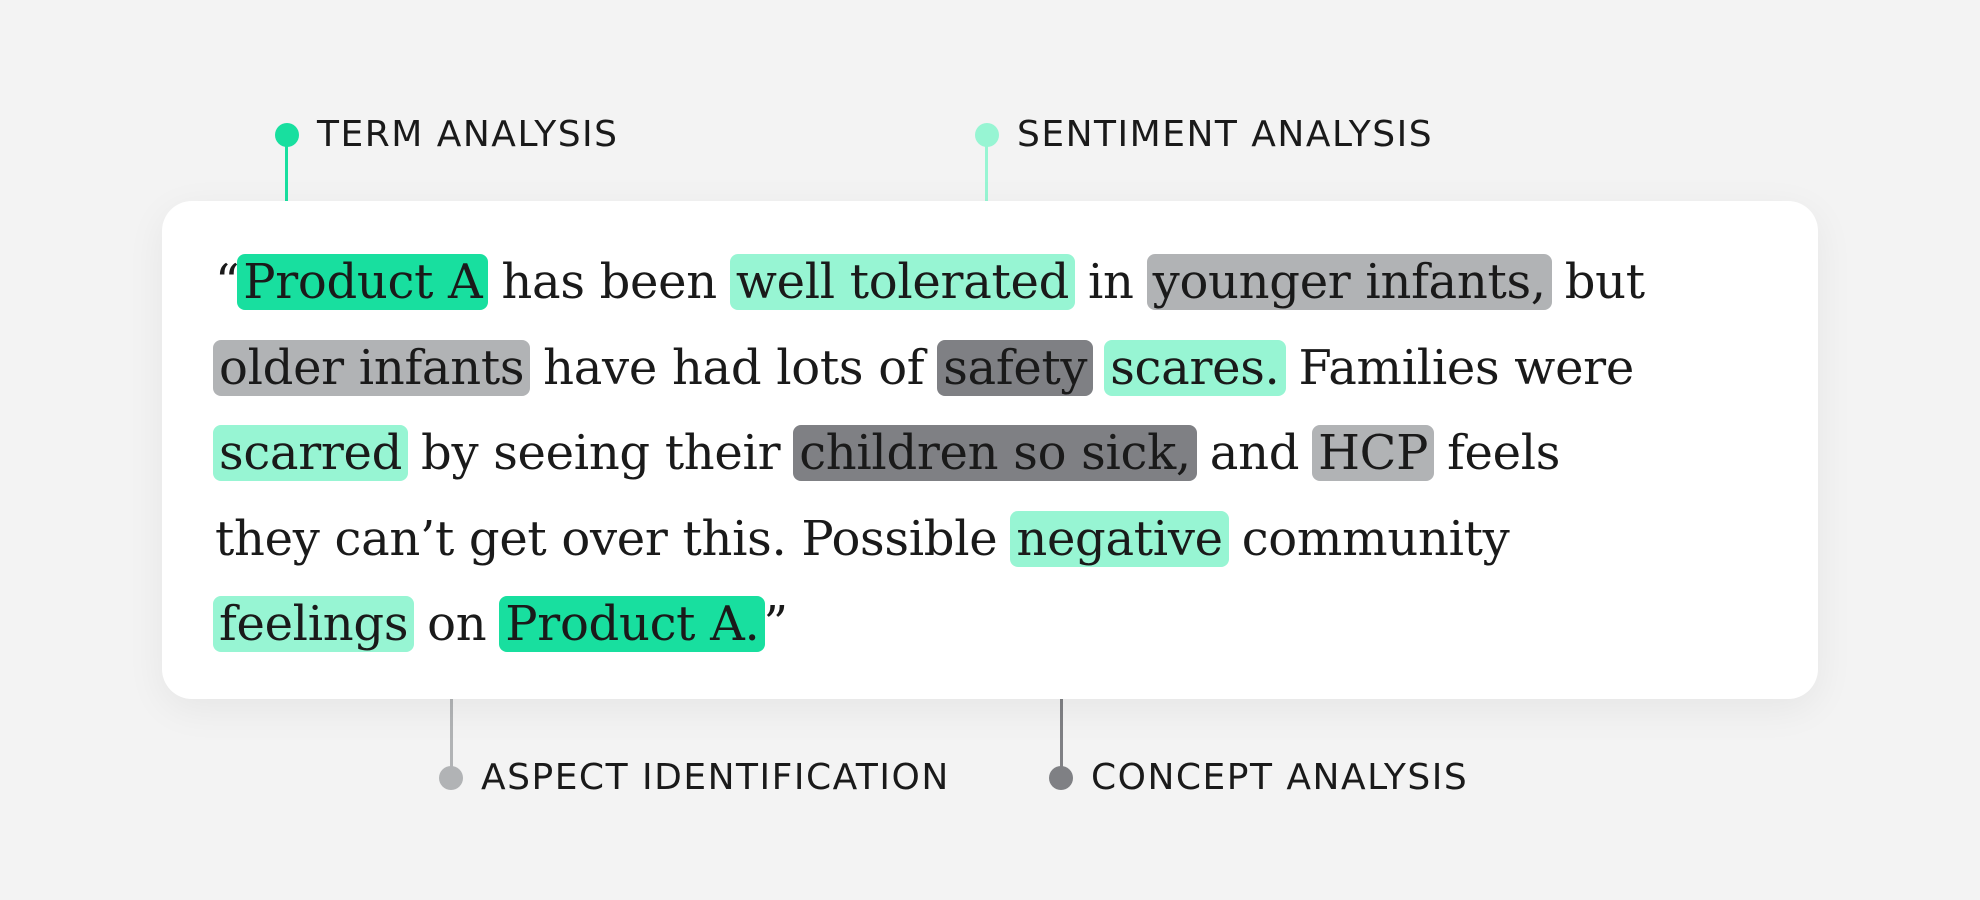  What do you see at coordinates (987, 134) in the screenshot?
I see `sentiment-dot-icon` at bounding box center [987, 134].